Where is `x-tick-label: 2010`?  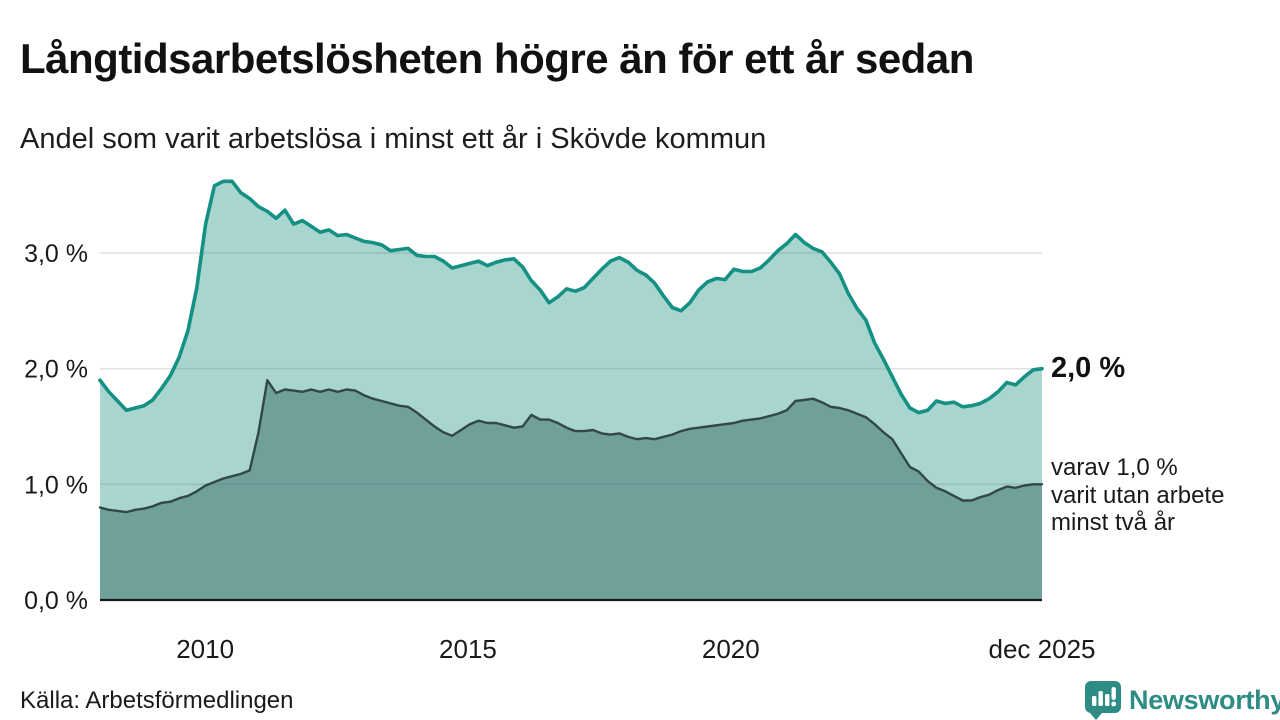 x-tick-label: 2010 is located at coordinates (205, 649).